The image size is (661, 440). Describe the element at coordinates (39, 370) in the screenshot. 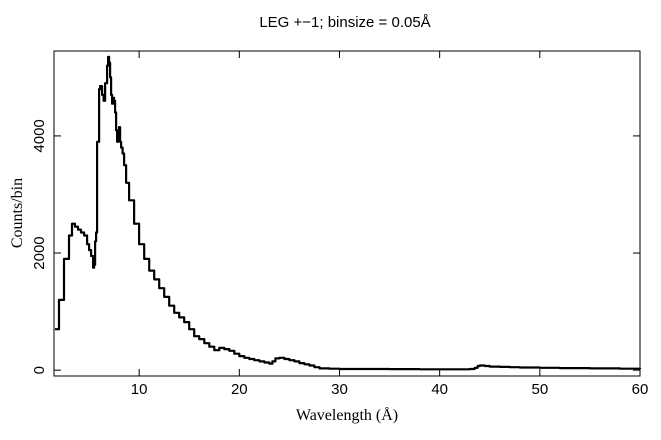

I see `y-tick-label: 0` at that location.